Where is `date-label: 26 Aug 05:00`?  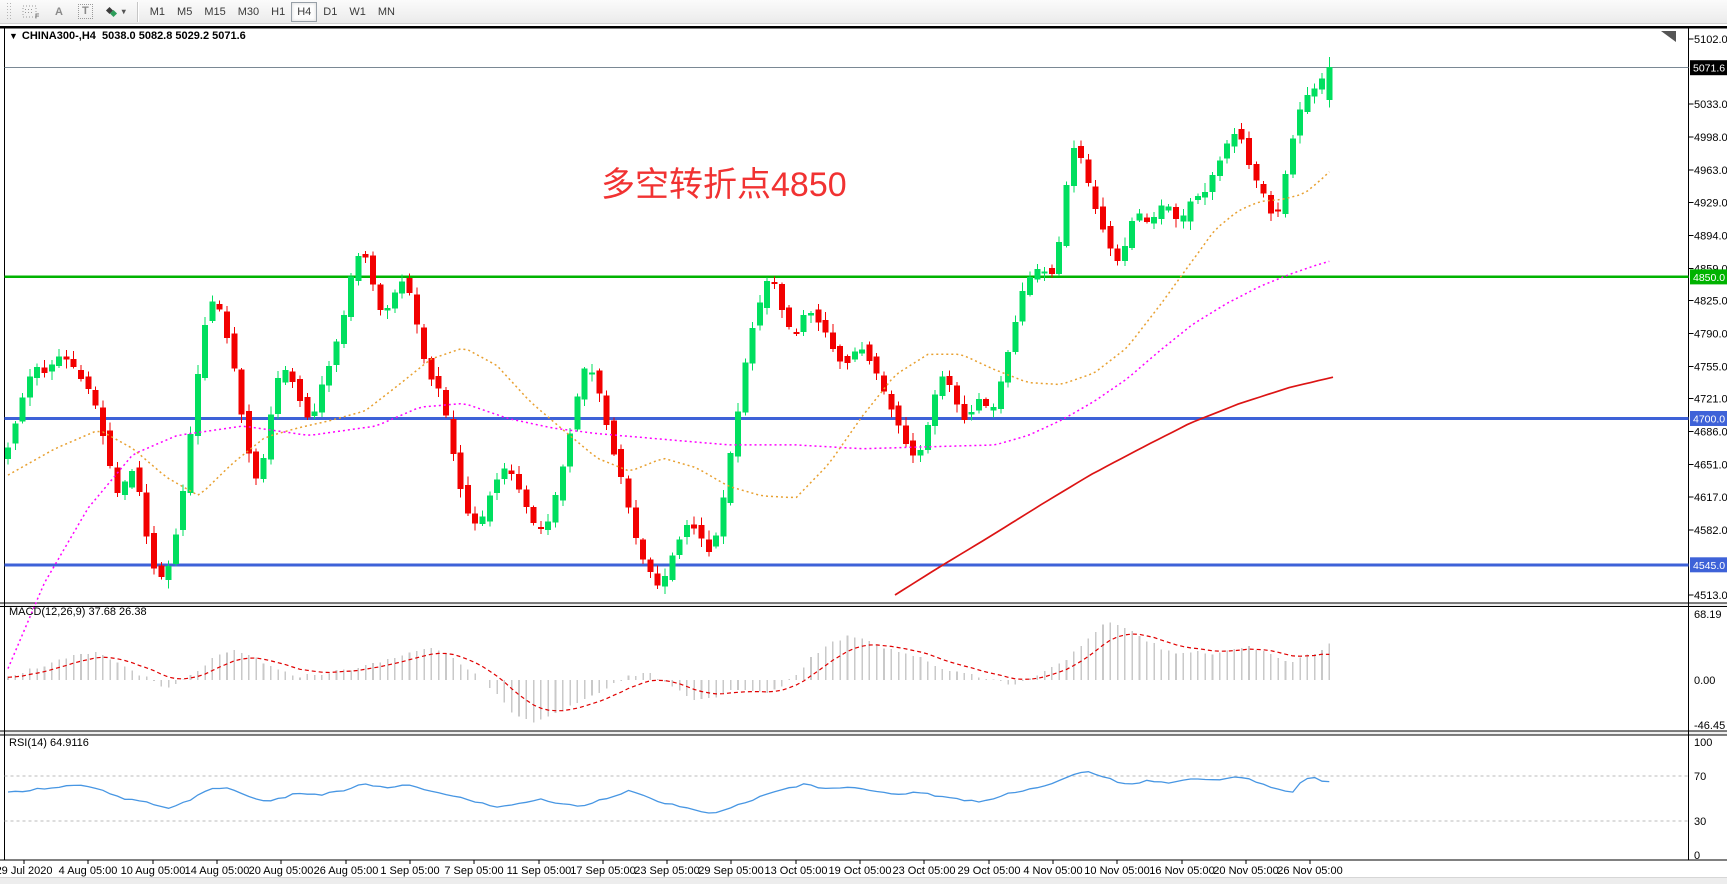
date-label: 26 Aug 05:00 is located at coordinates (346, 871).